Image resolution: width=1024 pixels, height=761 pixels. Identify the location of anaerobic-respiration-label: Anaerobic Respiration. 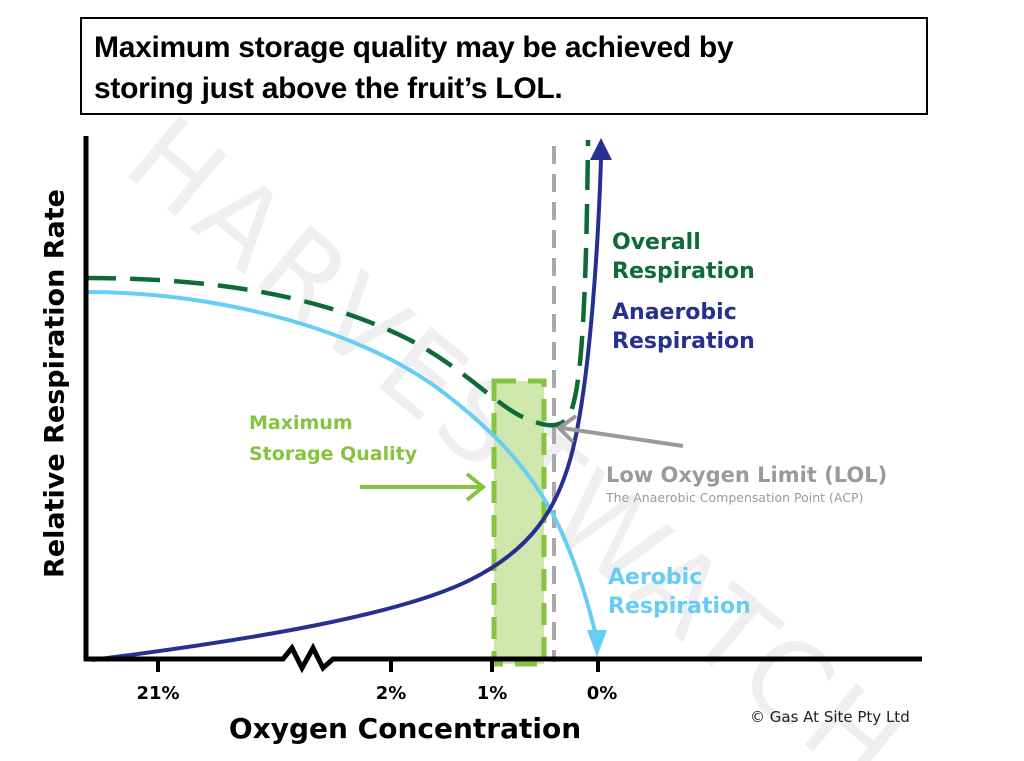
(683, 327).